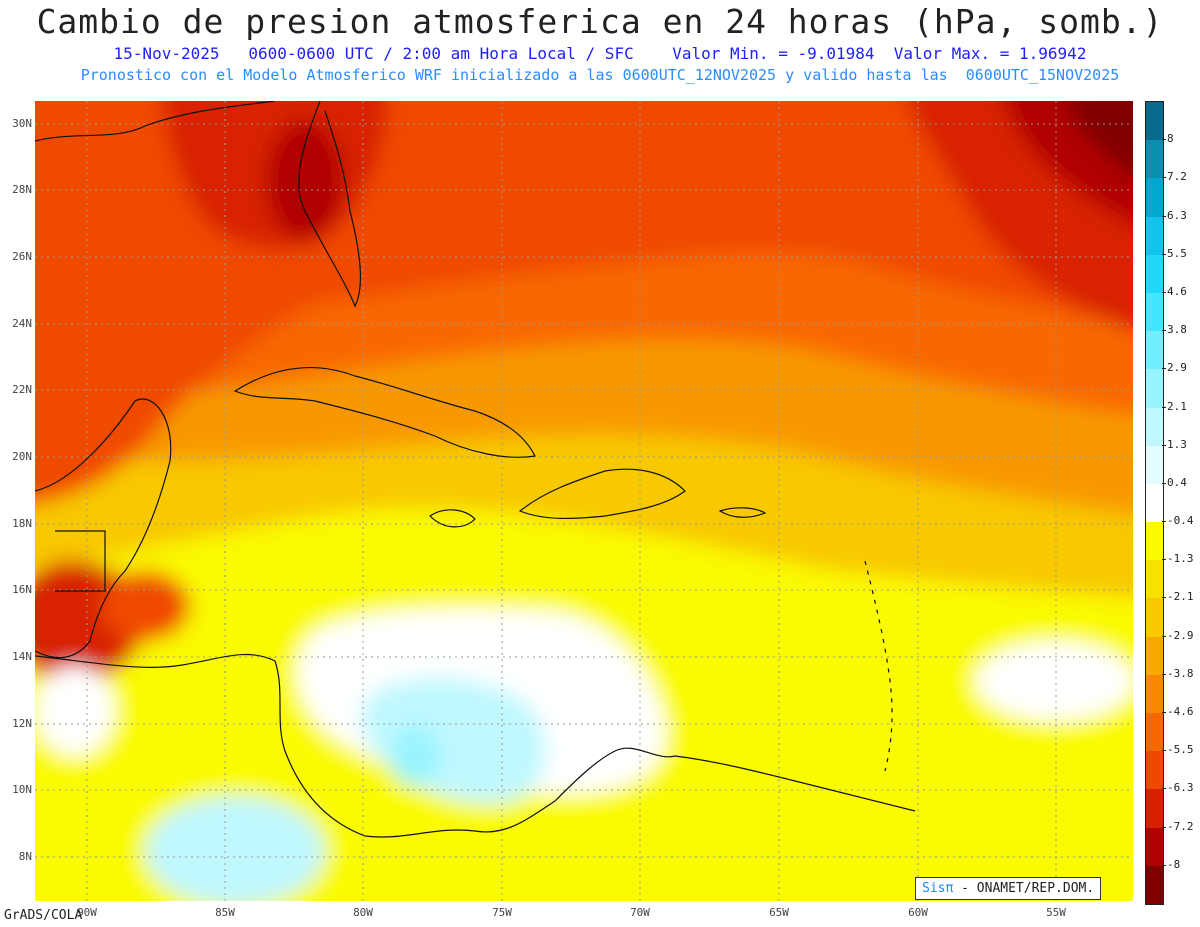 The width and height of the screenshot is (1200, 927). I want to click on colorbar-label: -4.6, so click(1180, 712).